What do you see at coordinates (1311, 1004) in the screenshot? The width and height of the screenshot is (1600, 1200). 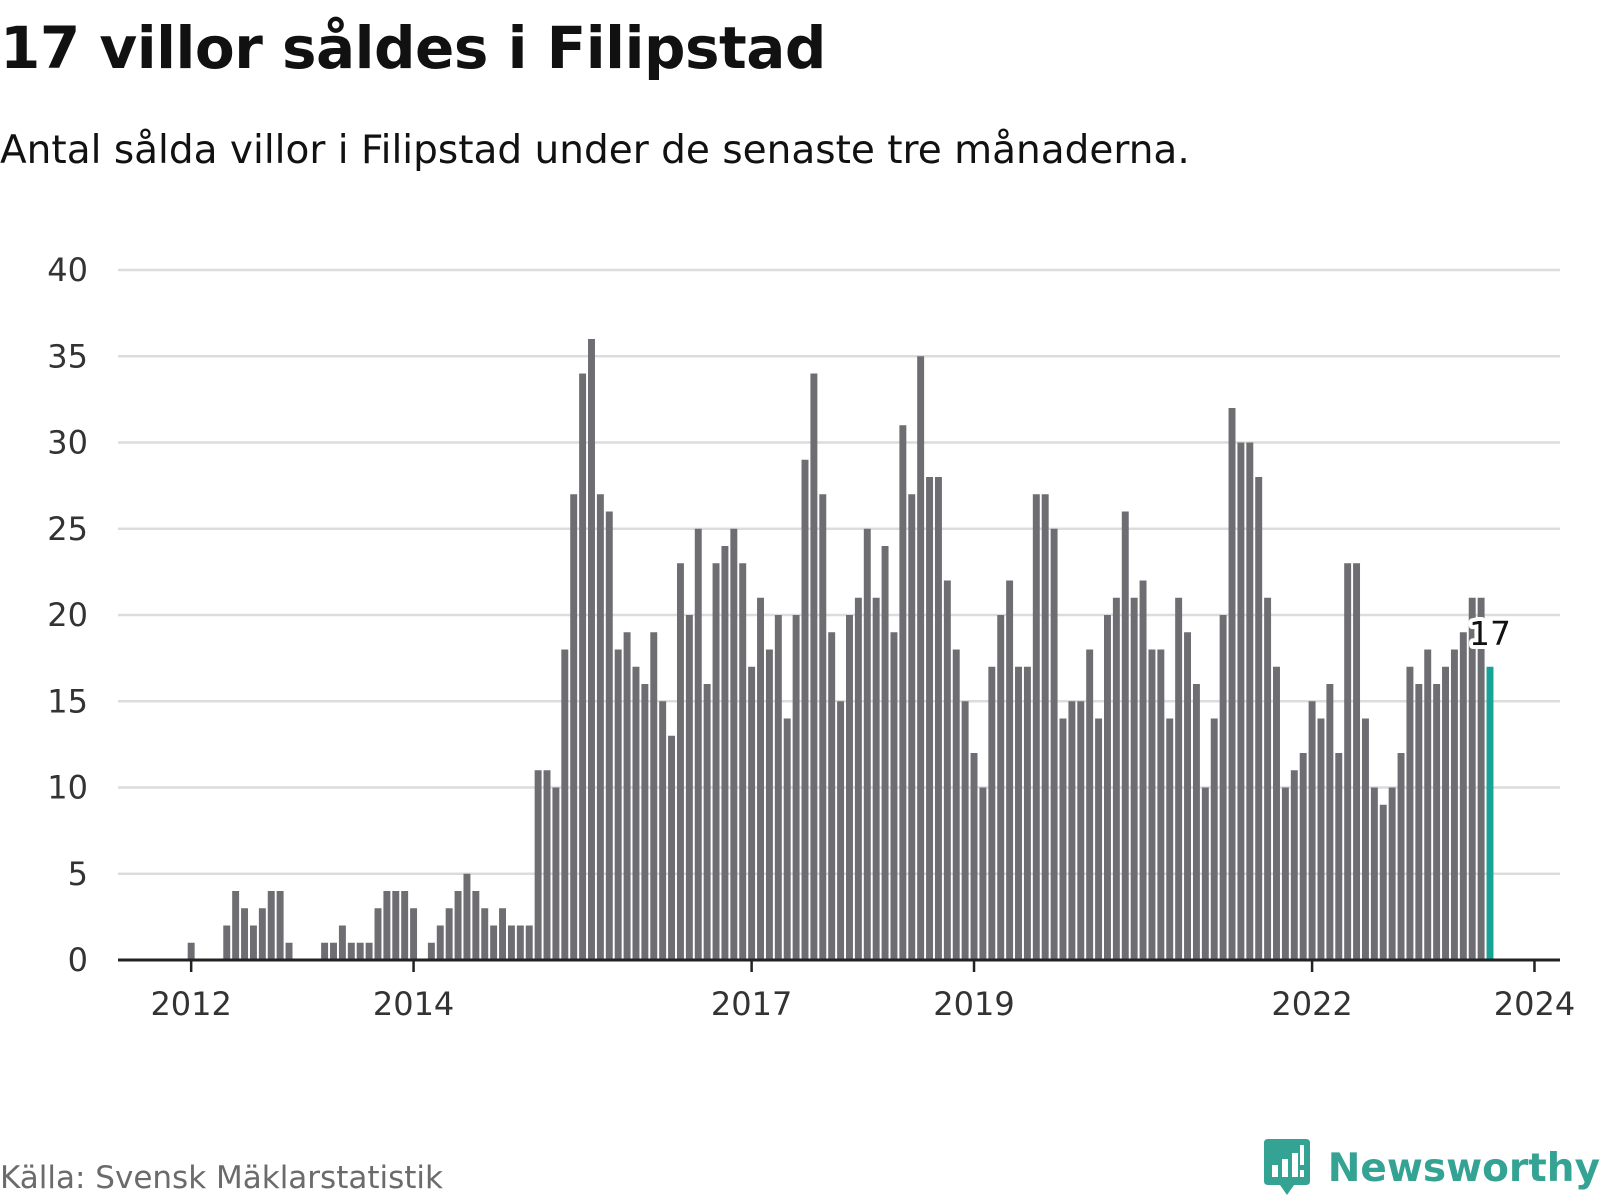 I see `x-tick-label: 2022` at bounding box center [1311, 1004].